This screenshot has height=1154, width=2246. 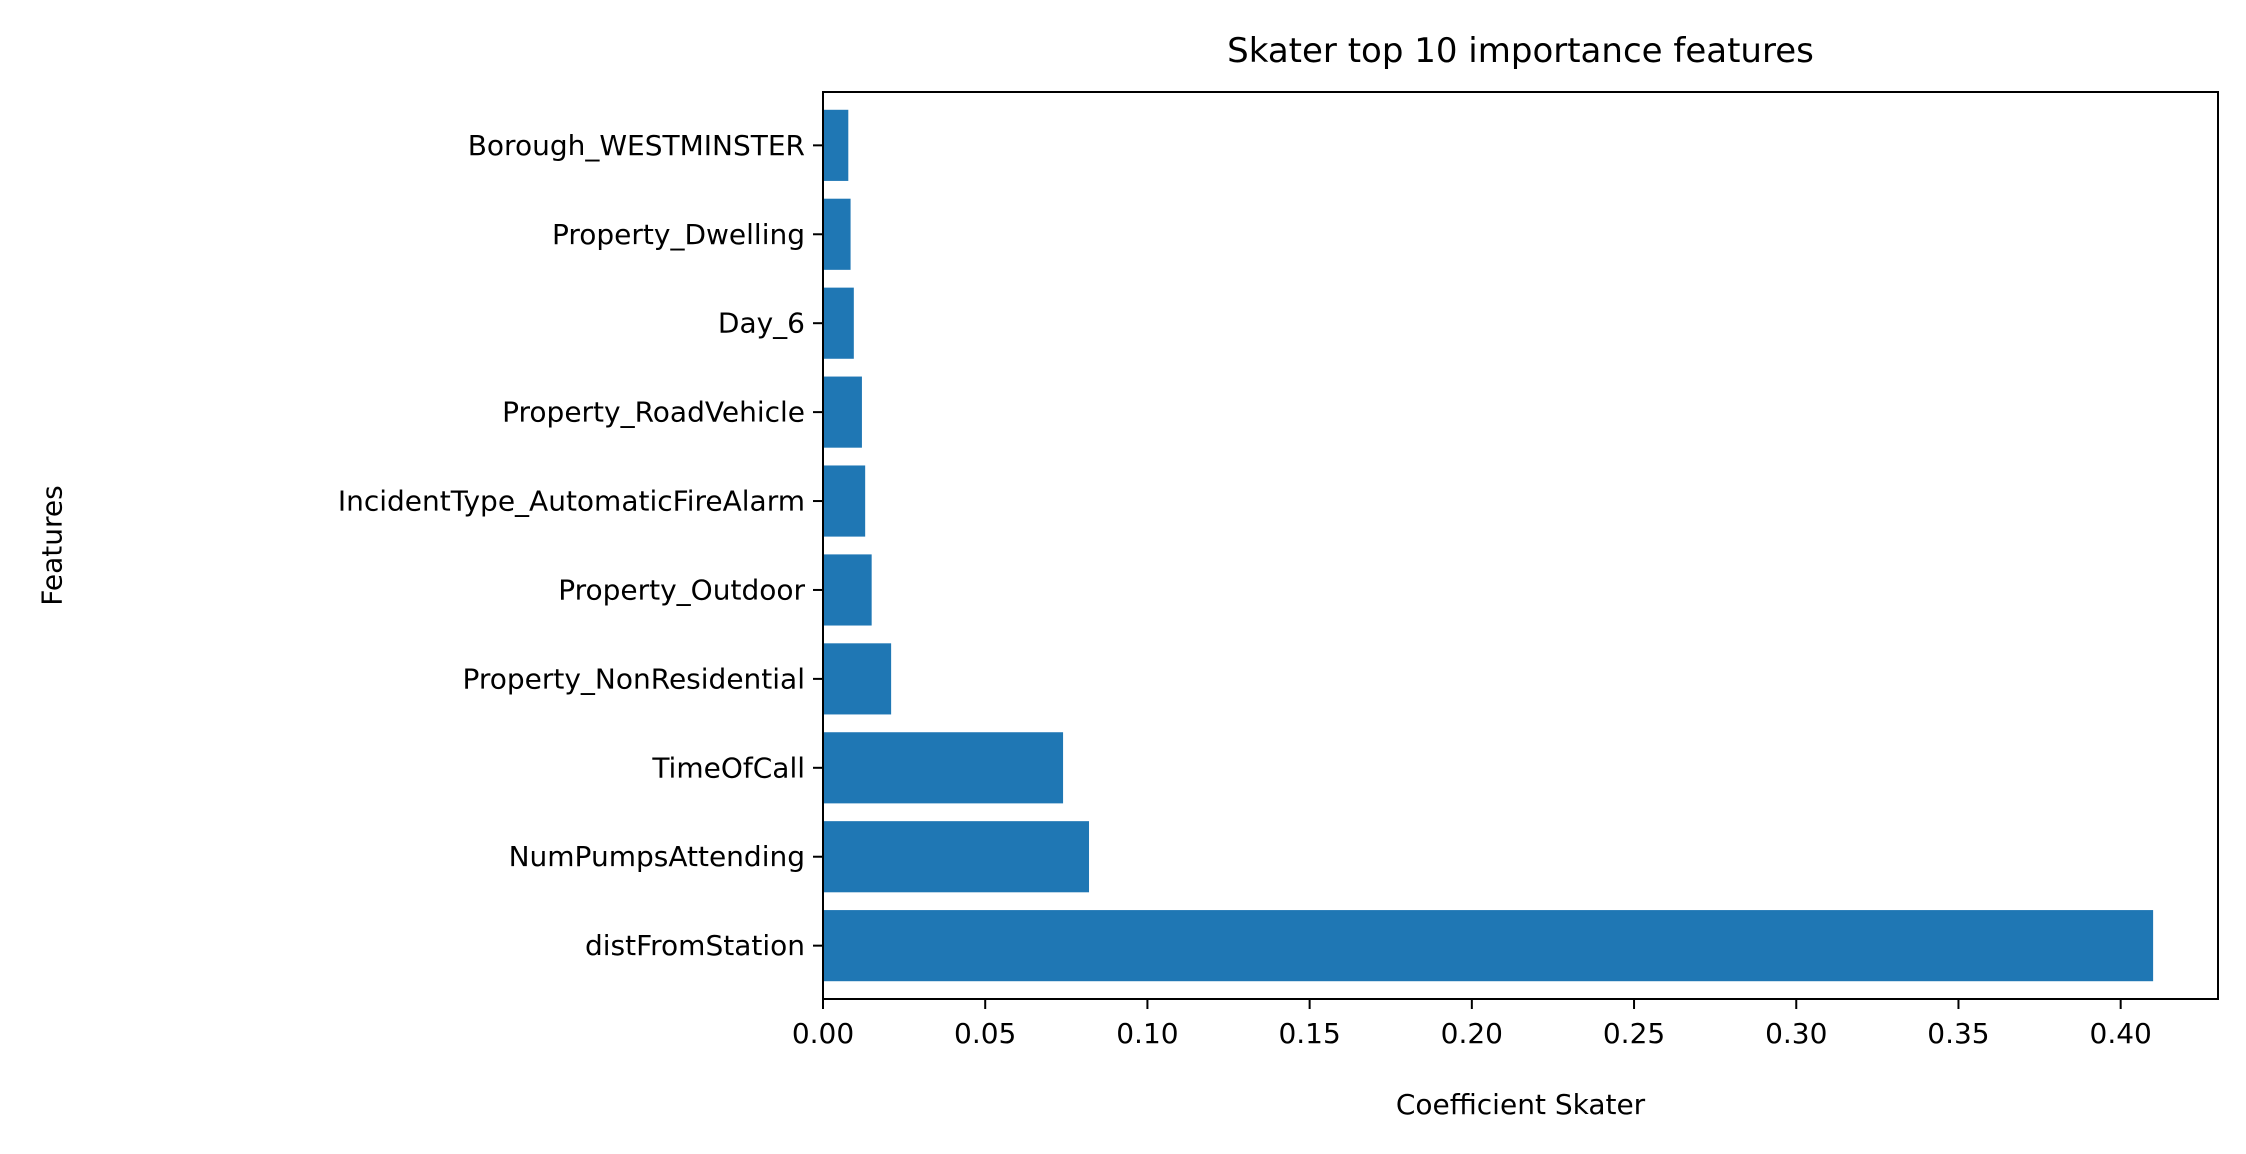 I want to click on y-tick-label: distFromStation, so click(x=695, y=945).